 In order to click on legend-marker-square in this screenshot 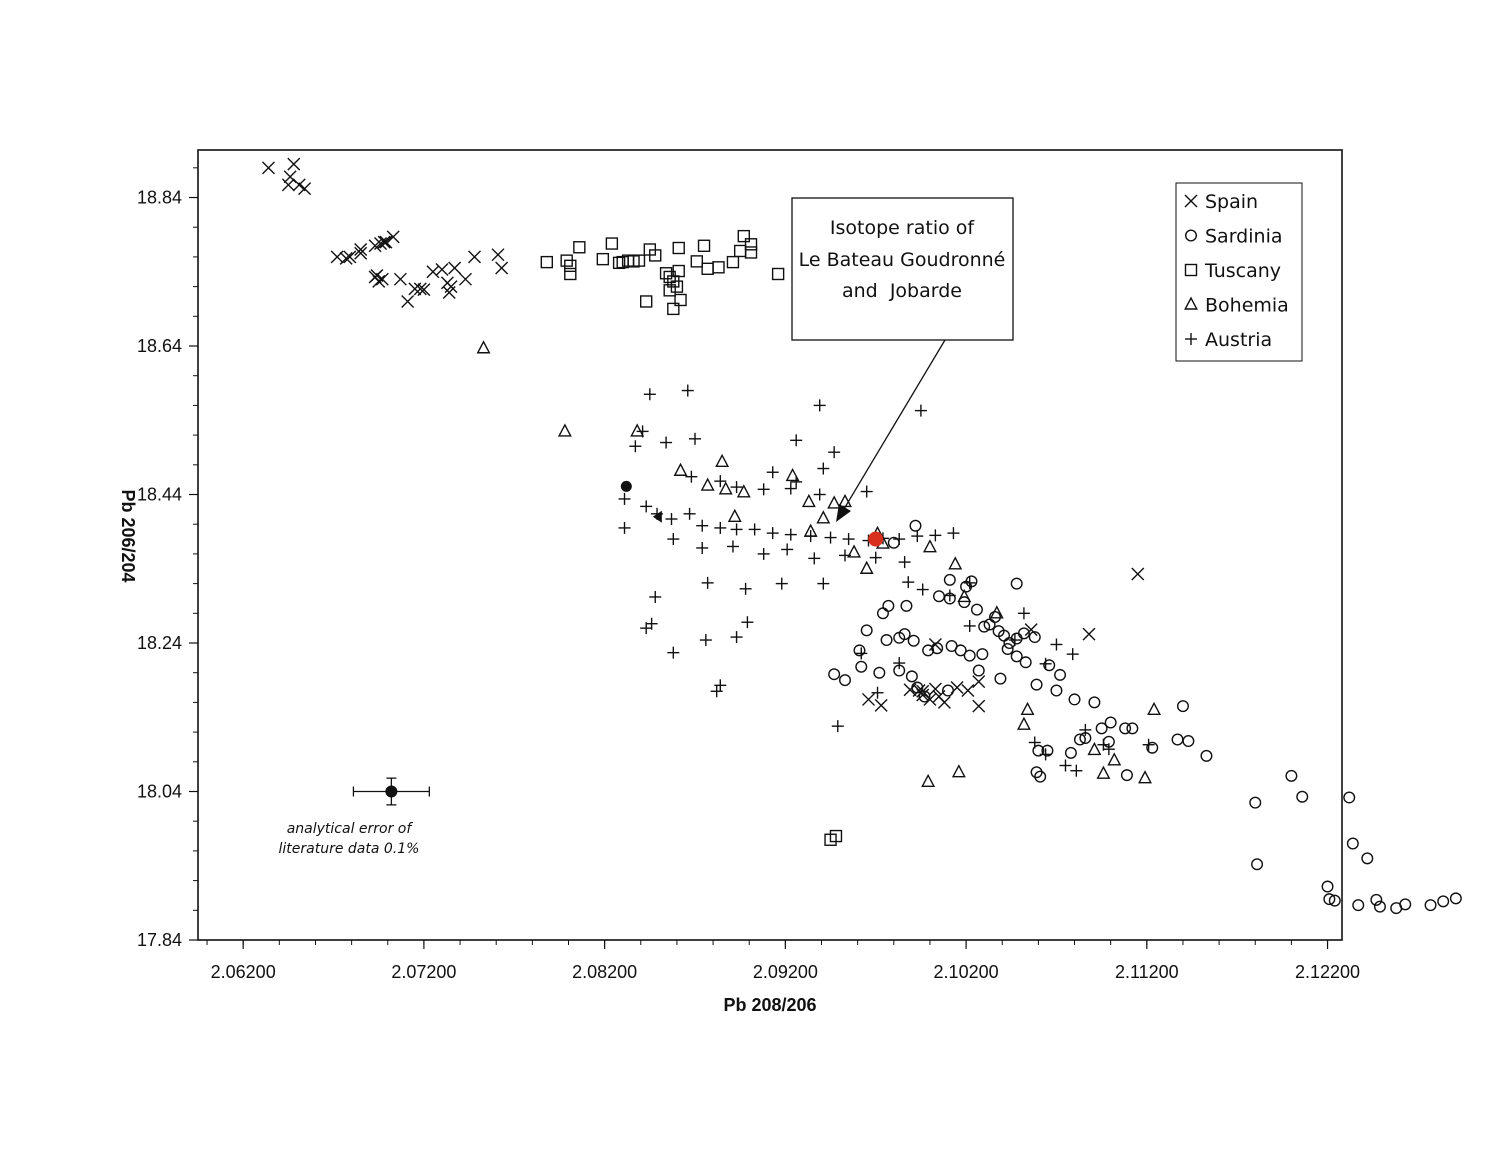, I will do `click(1191, 270)`.